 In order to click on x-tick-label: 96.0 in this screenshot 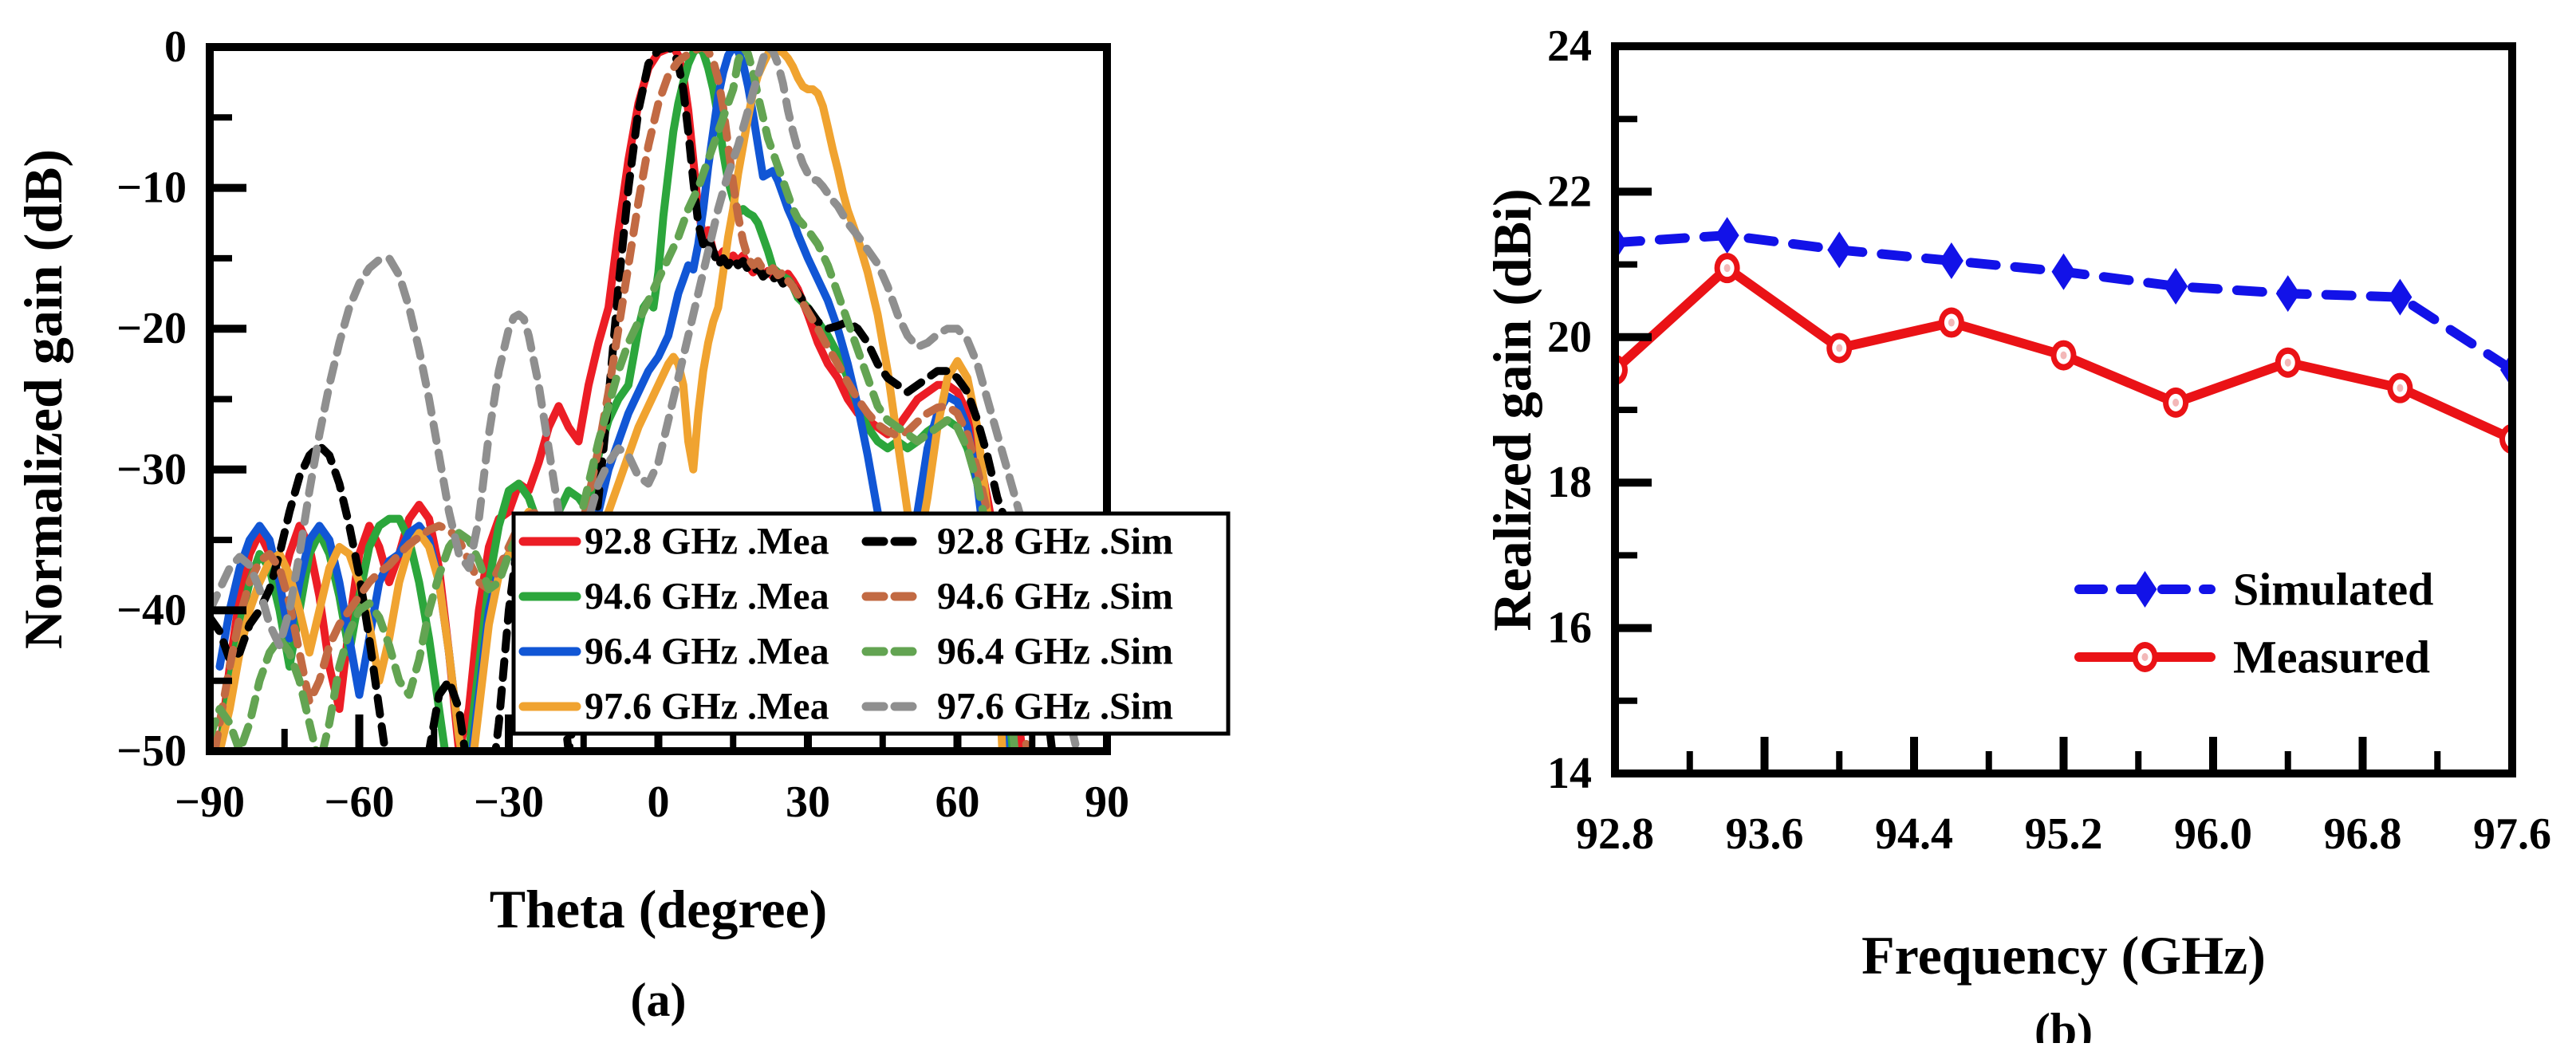, I will do `click(2213, 834)`.